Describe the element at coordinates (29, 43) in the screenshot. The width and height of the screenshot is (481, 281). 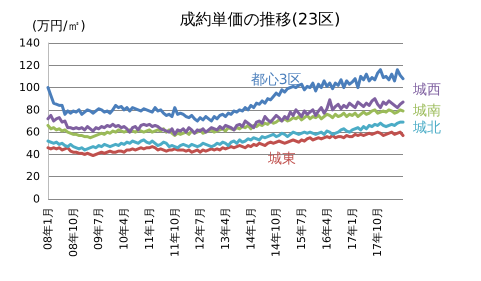
I see `y-tick-label: 140` at that location.